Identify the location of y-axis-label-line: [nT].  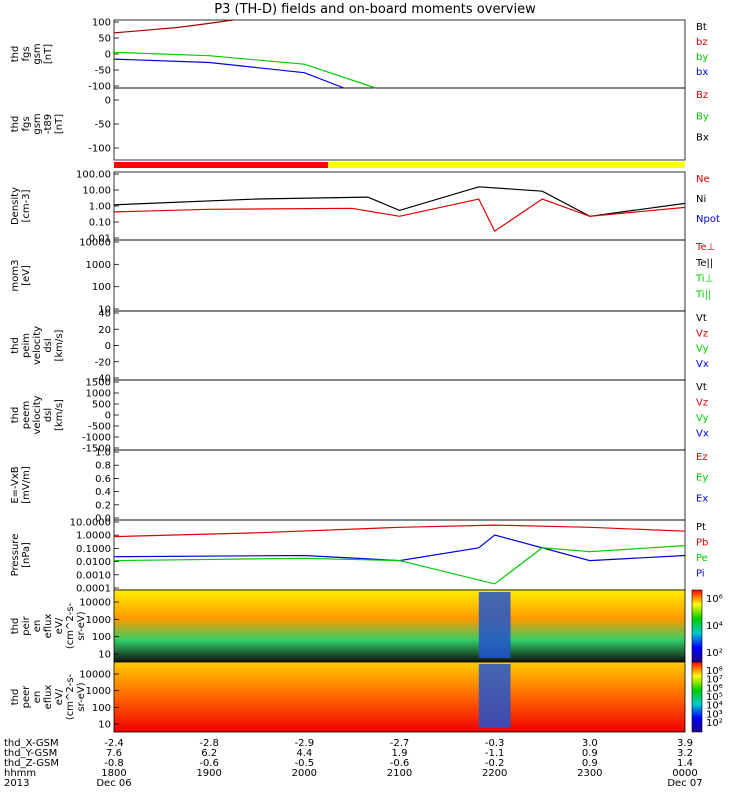
(48, 54).